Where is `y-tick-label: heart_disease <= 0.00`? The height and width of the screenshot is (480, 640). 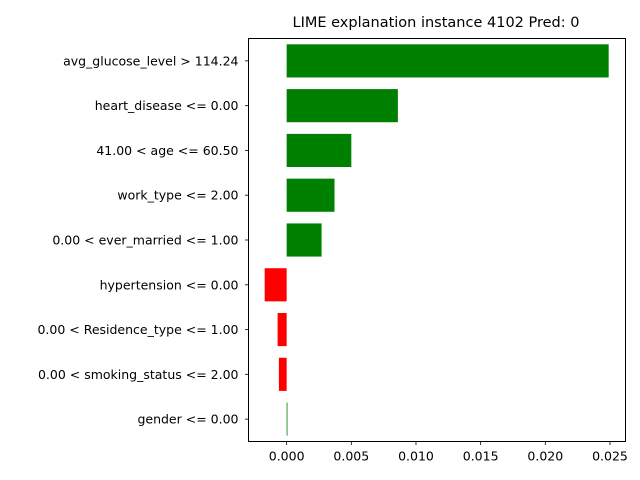 y-tick-label: heart_disease <= 0.00 is located at coordinates (167, 105).